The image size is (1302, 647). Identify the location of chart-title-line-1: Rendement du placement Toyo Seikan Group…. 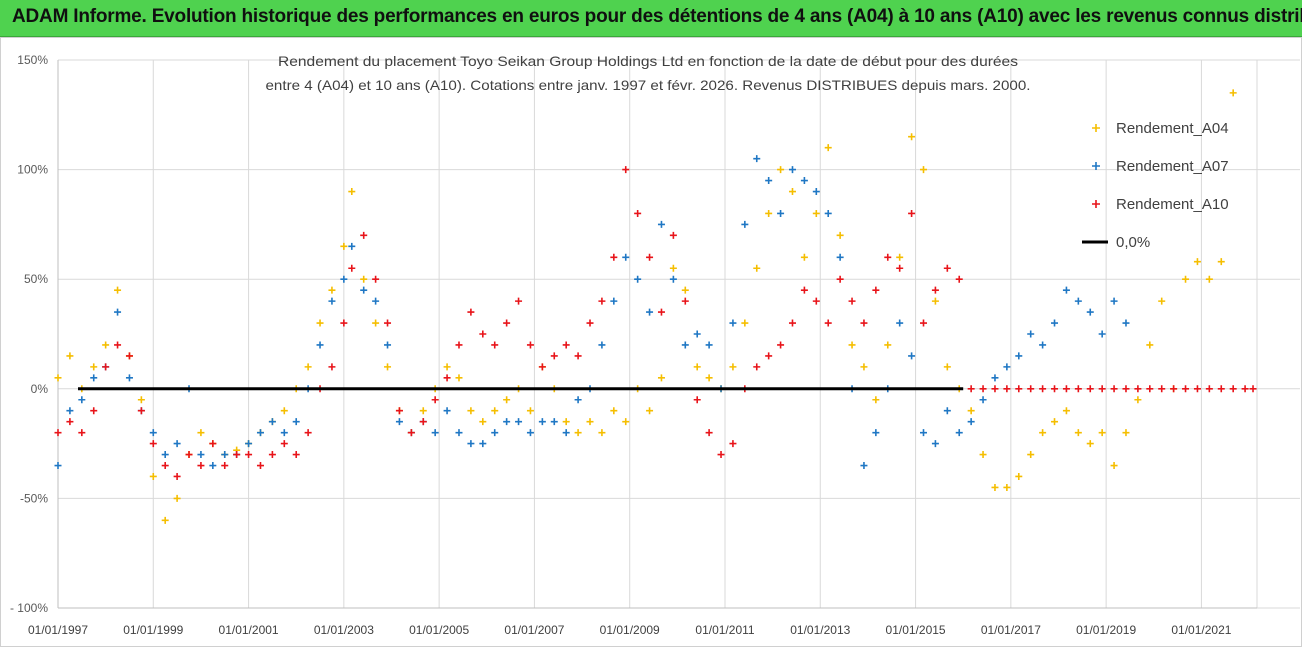
(648, 61).